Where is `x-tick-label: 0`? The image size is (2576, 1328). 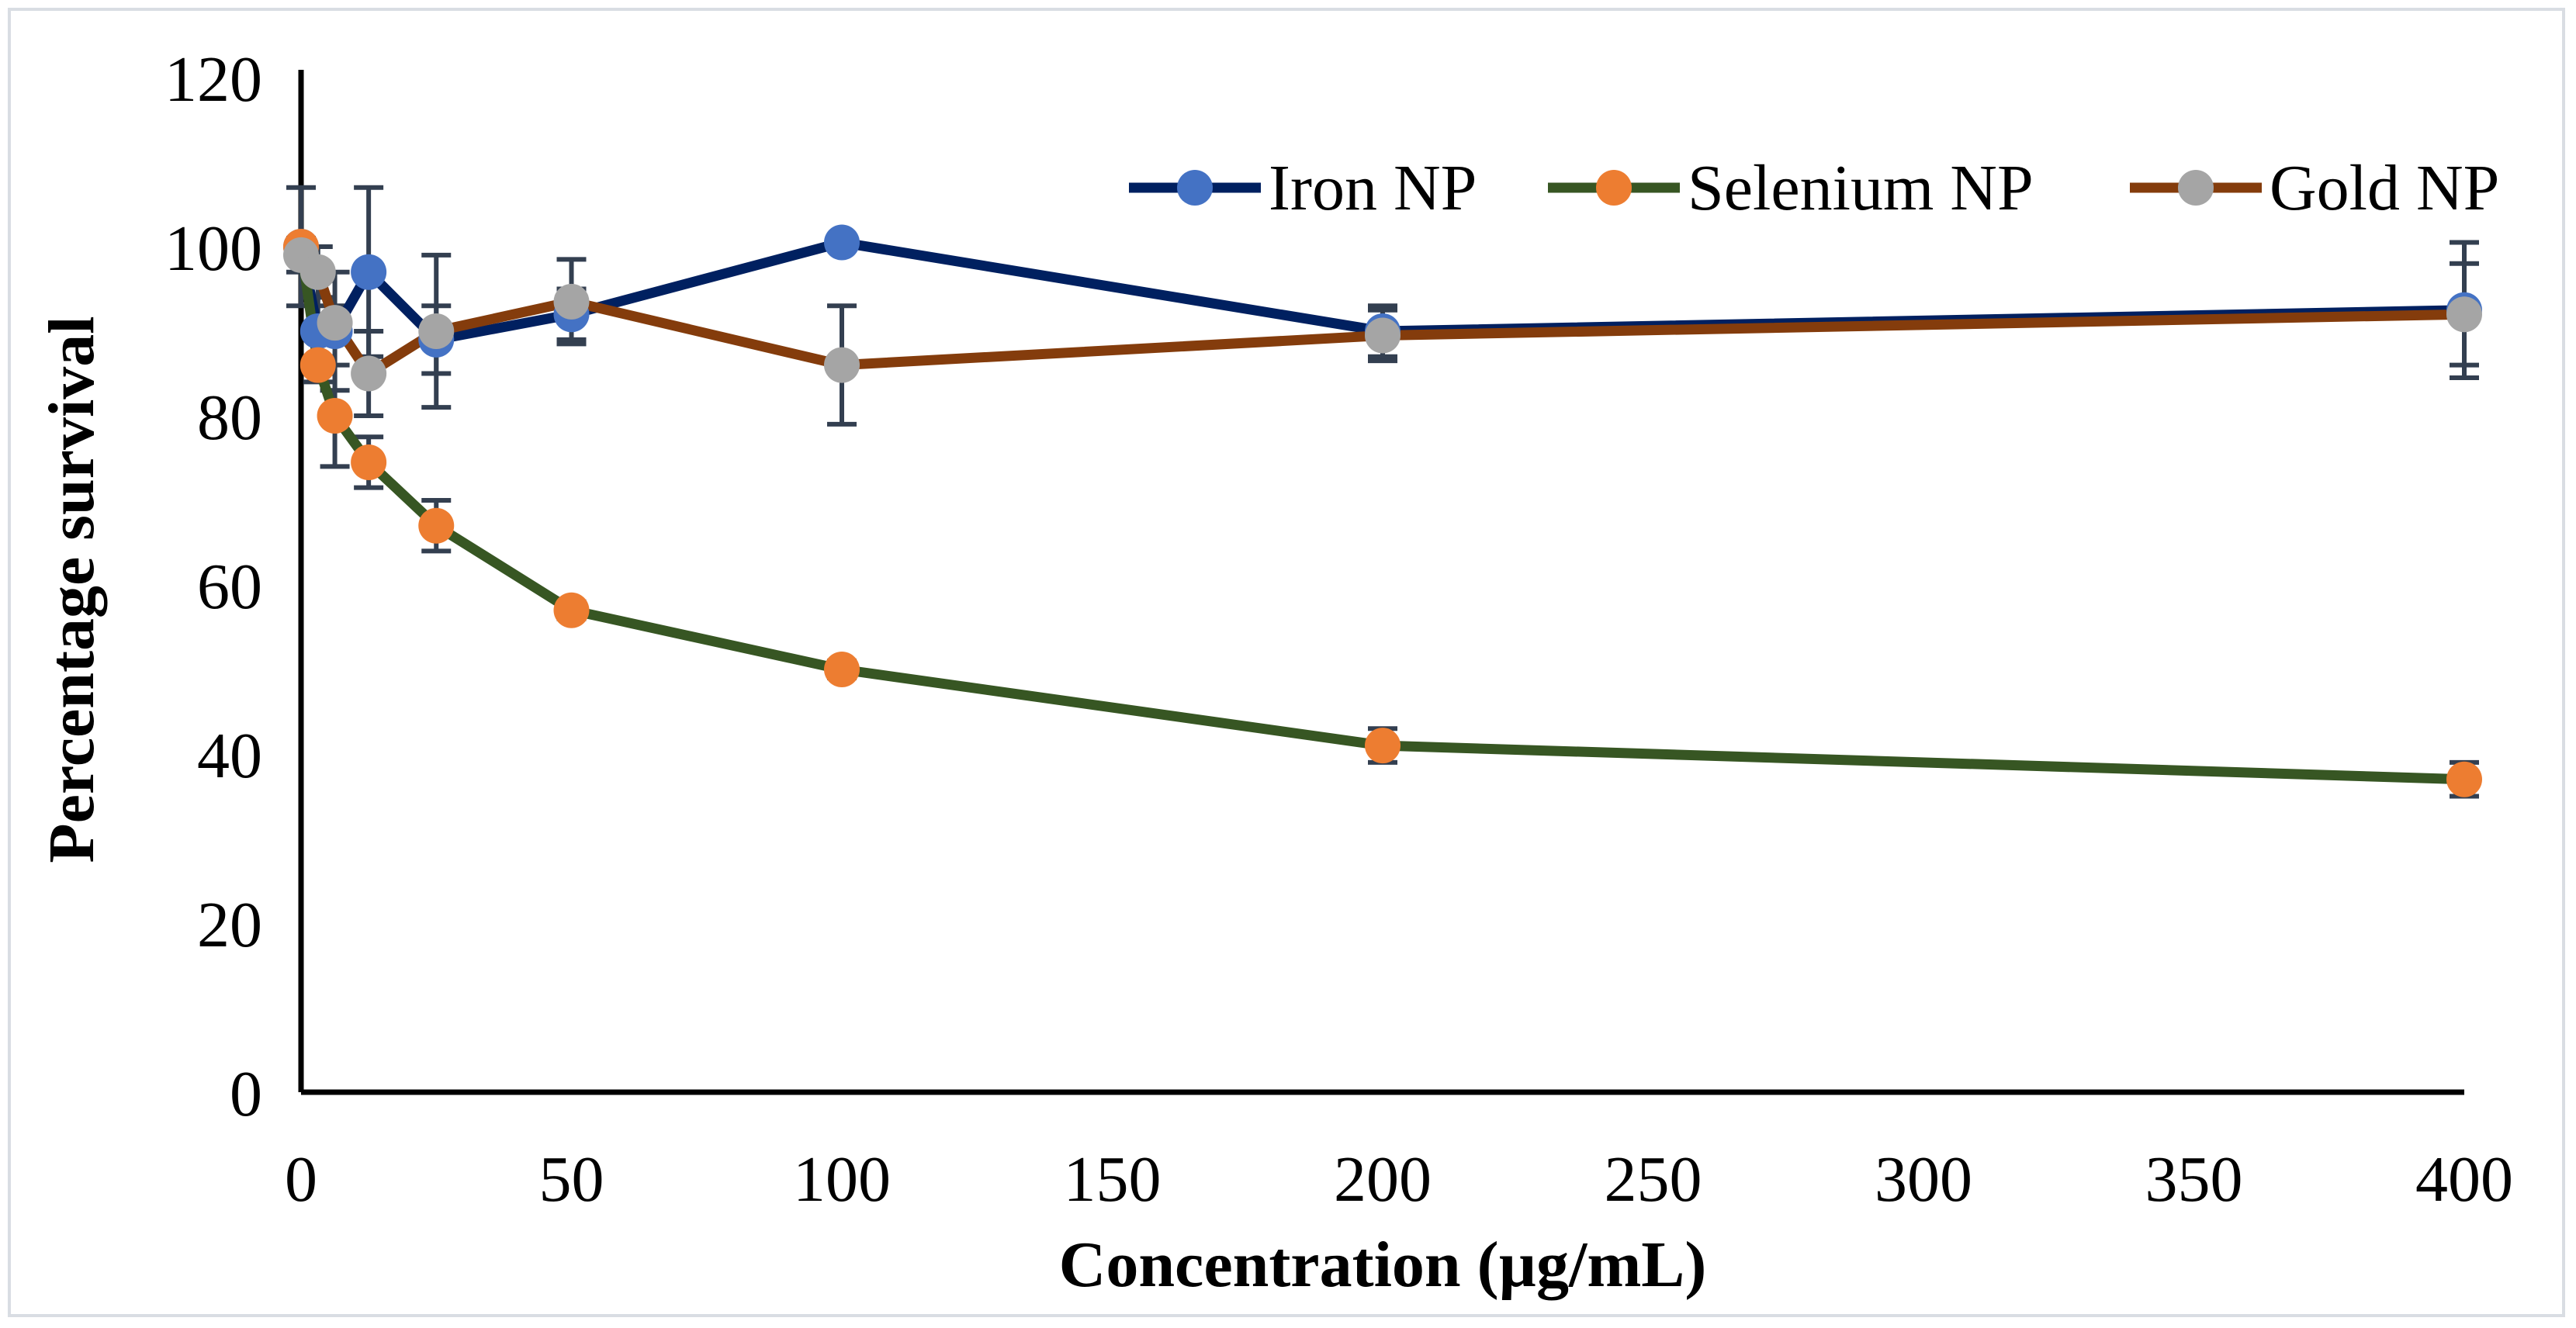 x-tick-label: 0 is located at coordinates (301, 1179).